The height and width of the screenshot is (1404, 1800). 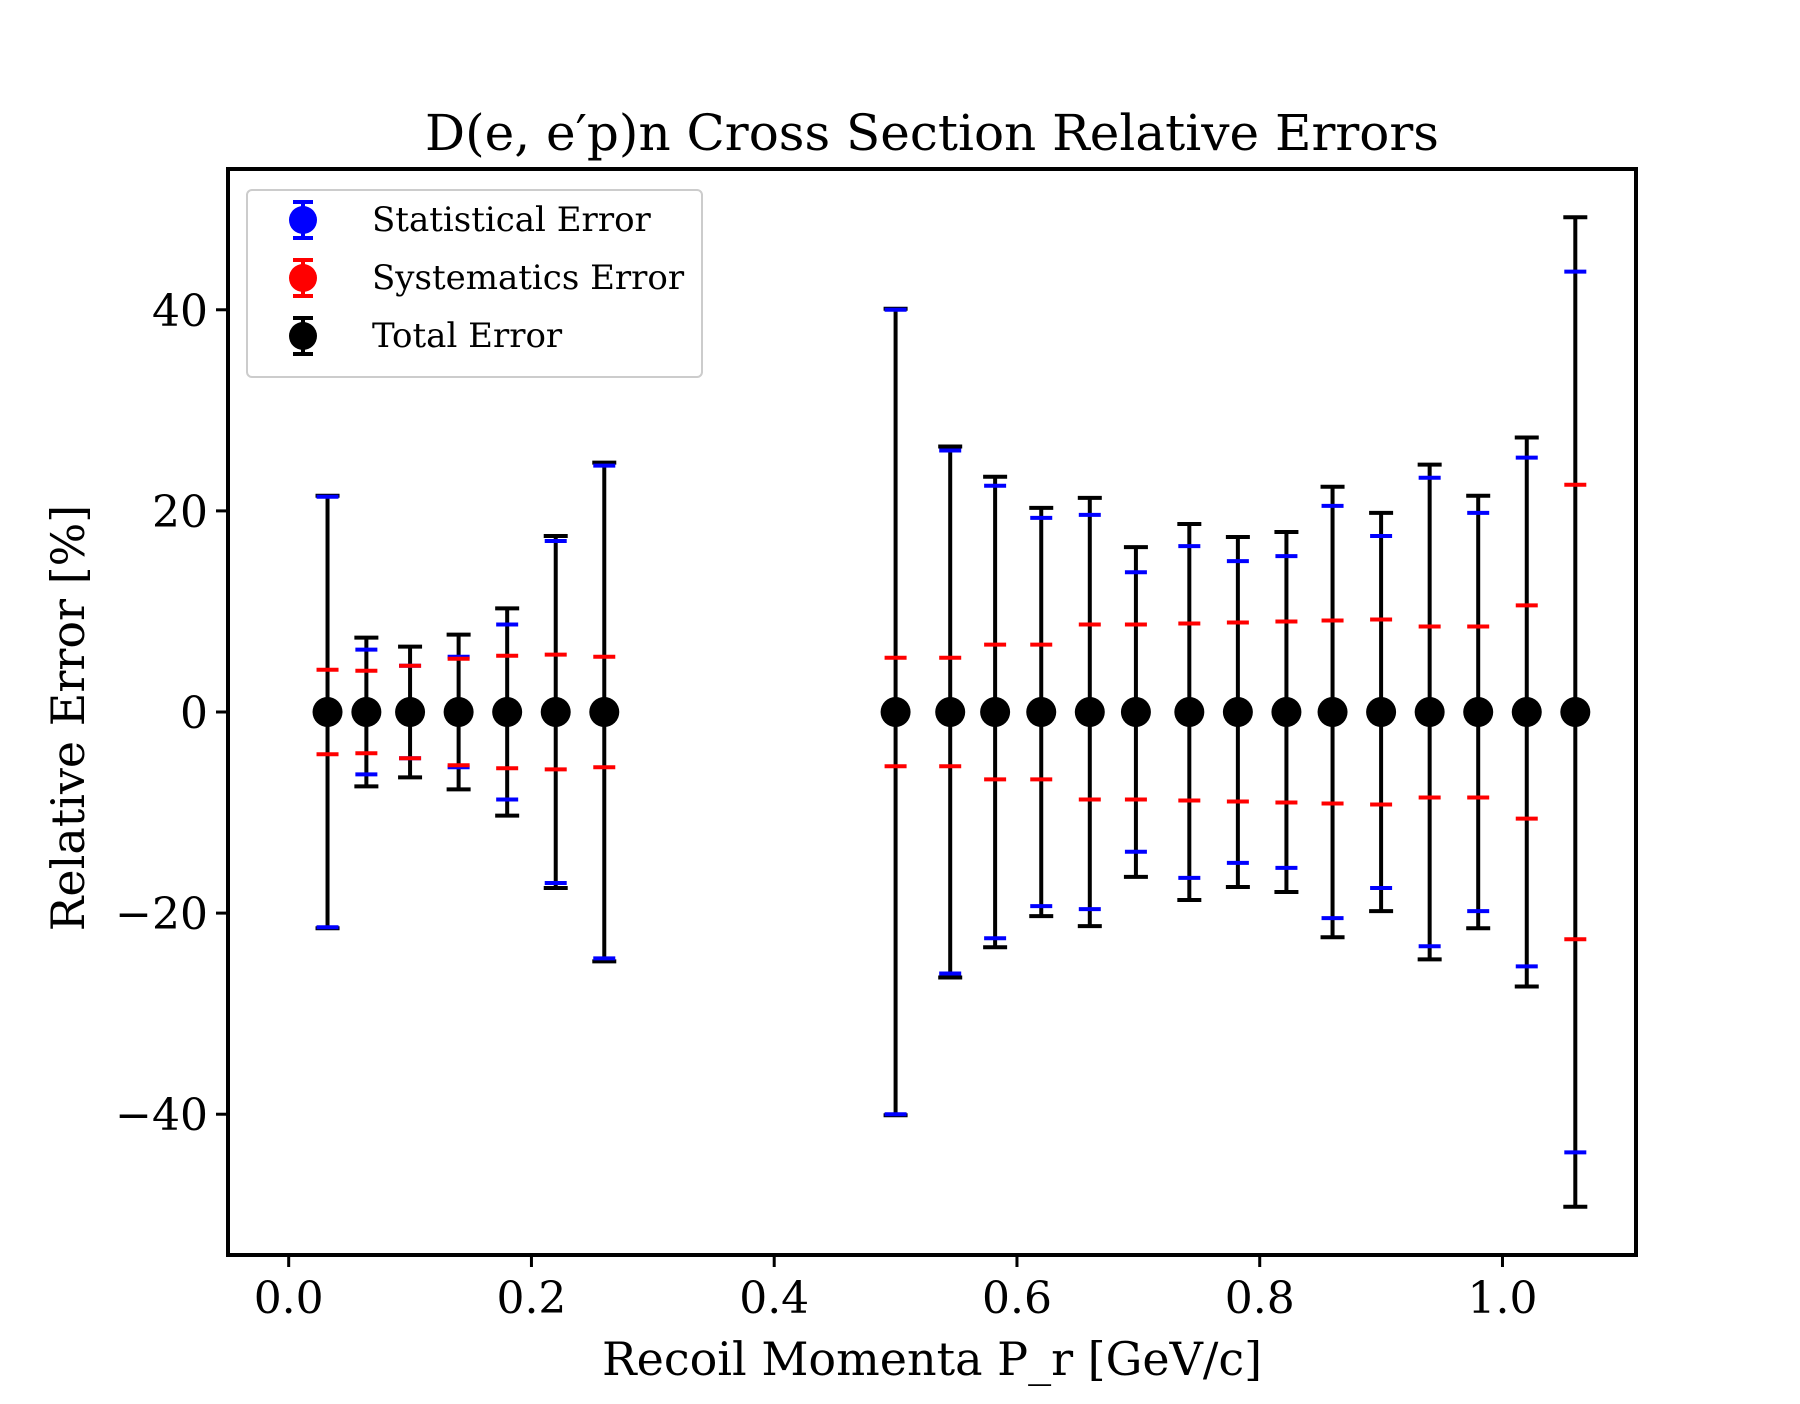 I want to click on y-tick-label: −20, so click(x=161, y=914).